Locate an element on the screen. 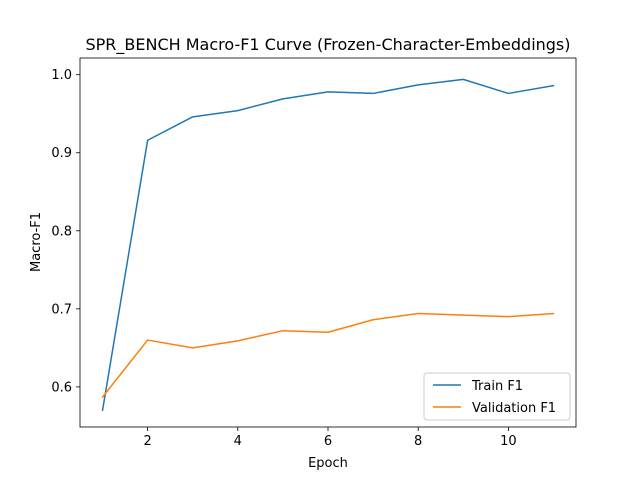 This screenshot has width=640, height=484. x-tick-label: 4 is located at coordinates (238, 441).